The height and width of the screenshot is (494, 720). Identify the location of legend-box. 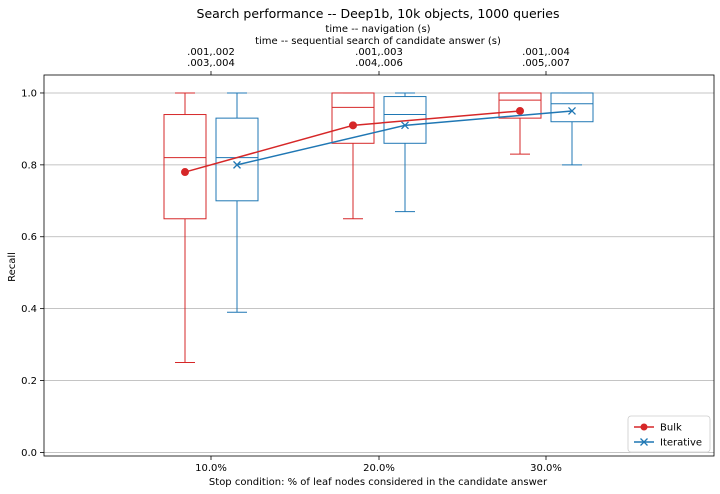
(669, 434).